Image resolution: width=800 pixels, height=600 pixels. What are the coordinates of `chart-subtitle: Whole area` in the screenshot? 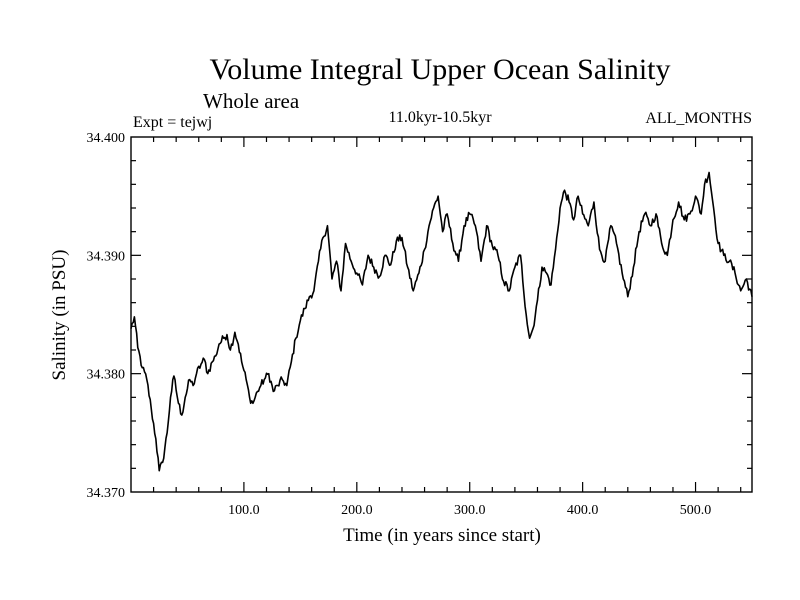 It's located at (251, 101).